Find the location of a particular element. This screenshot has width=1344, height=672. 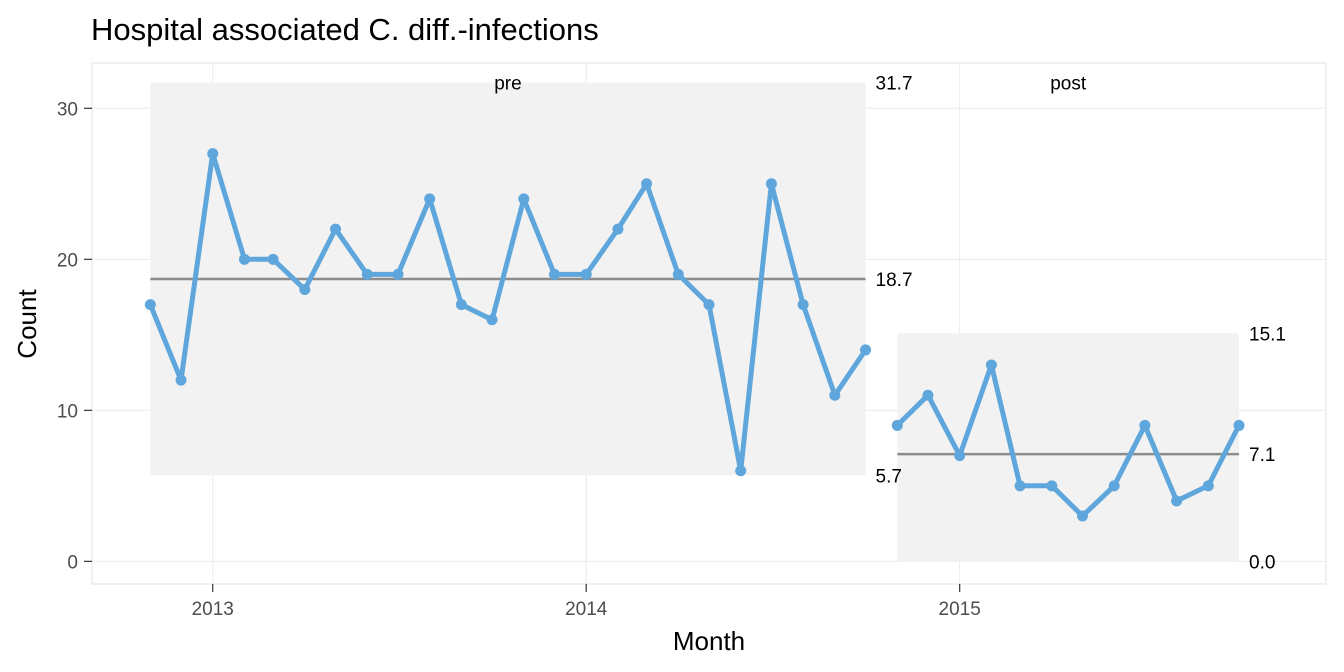

x-axis: 2013 2014 2015 is located at coordinates (586, 602).